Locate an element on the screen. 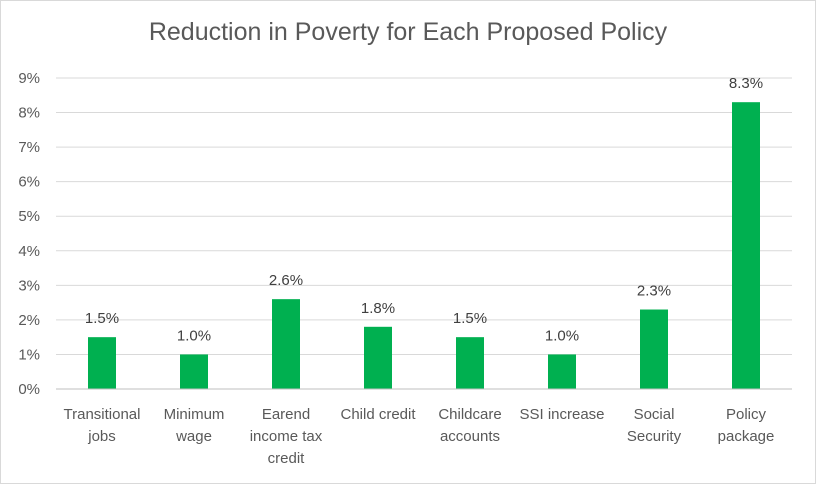  y-tick-label: 6% is located at coordinates (29, 182).